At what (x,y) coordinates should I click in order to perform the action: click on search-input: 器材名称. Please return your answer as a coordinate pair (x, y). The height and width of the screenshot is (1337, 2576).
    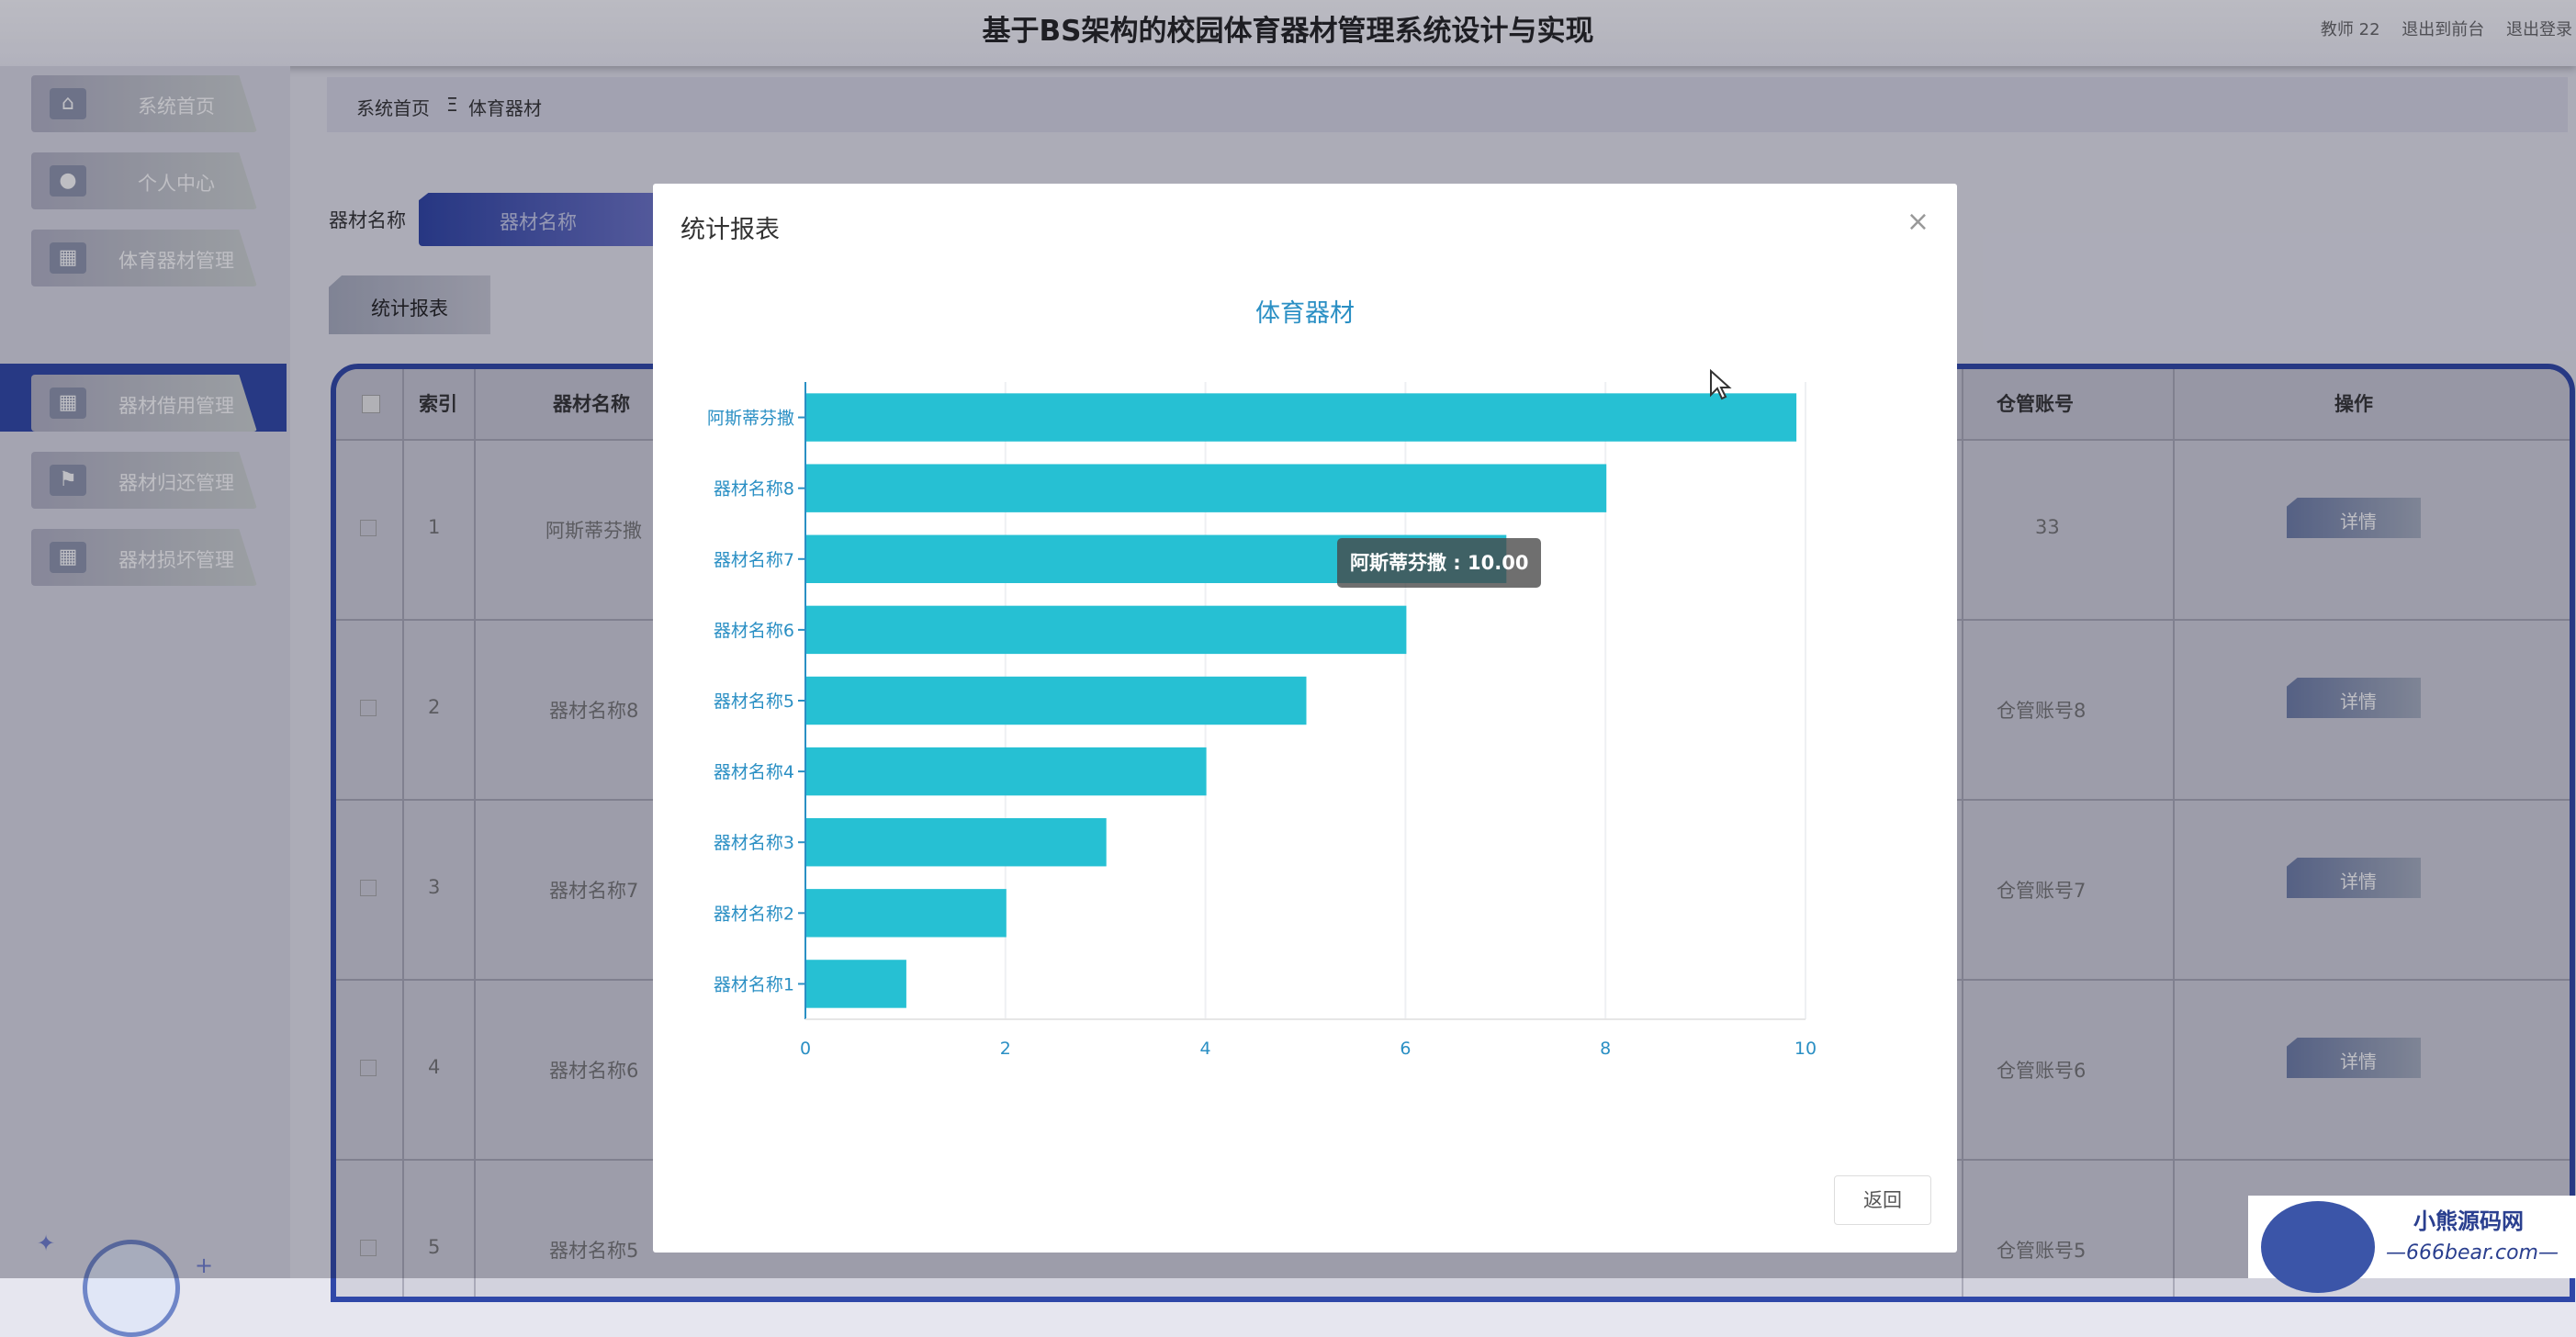
    Looking at the image, I should click on (538, 219).